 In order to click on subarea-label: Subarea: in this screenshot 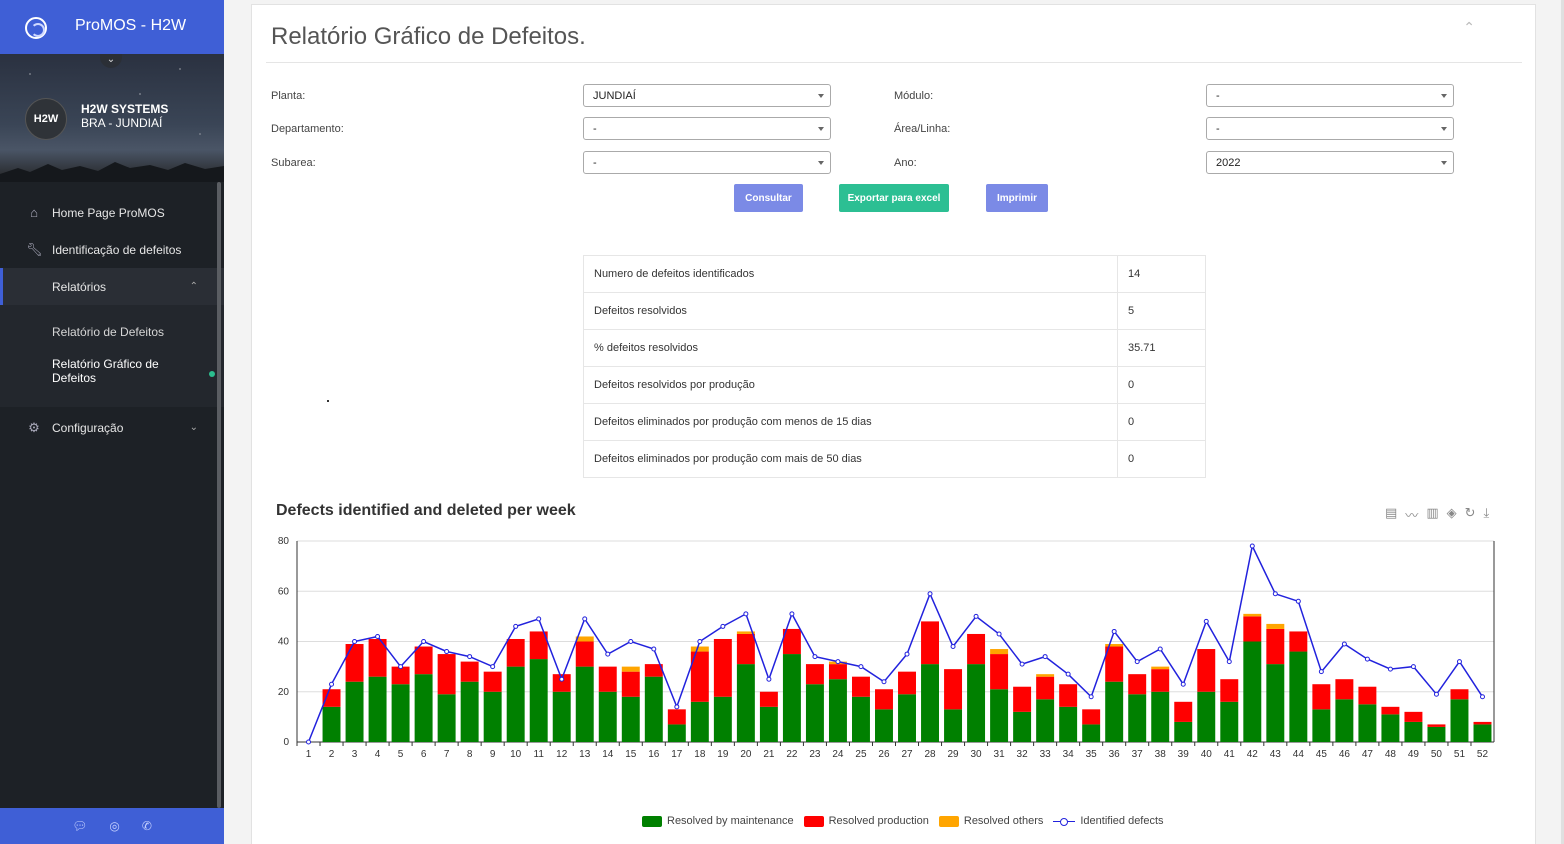, I will do `click(293, 163)`.